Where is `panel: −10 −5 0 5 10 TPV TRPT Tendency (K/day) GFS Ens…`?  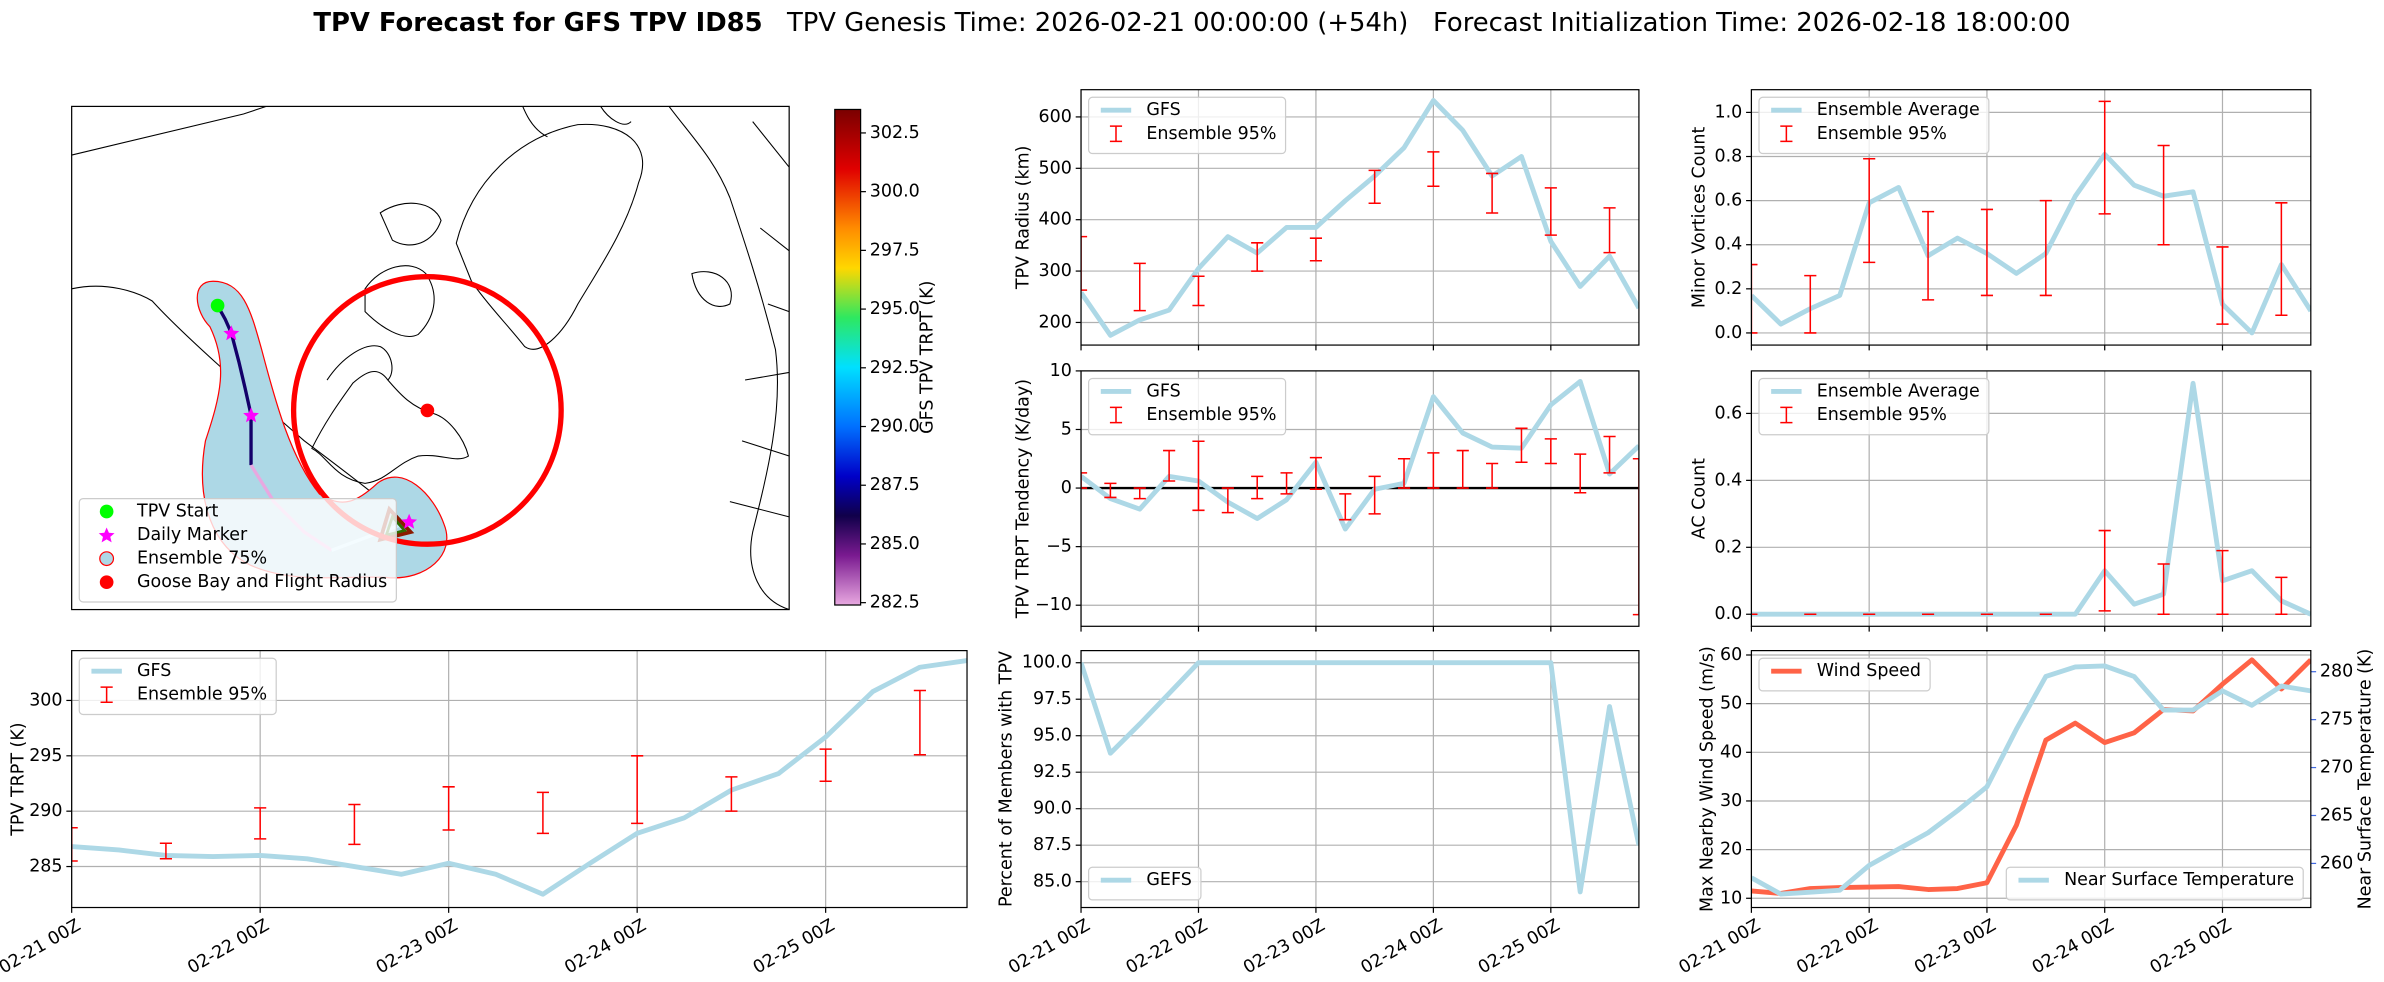 panel: −10 −5 0 5 10 TPV TRPT Tendency (K/day) GFS Ens… is located at coordinates (1326, 496).